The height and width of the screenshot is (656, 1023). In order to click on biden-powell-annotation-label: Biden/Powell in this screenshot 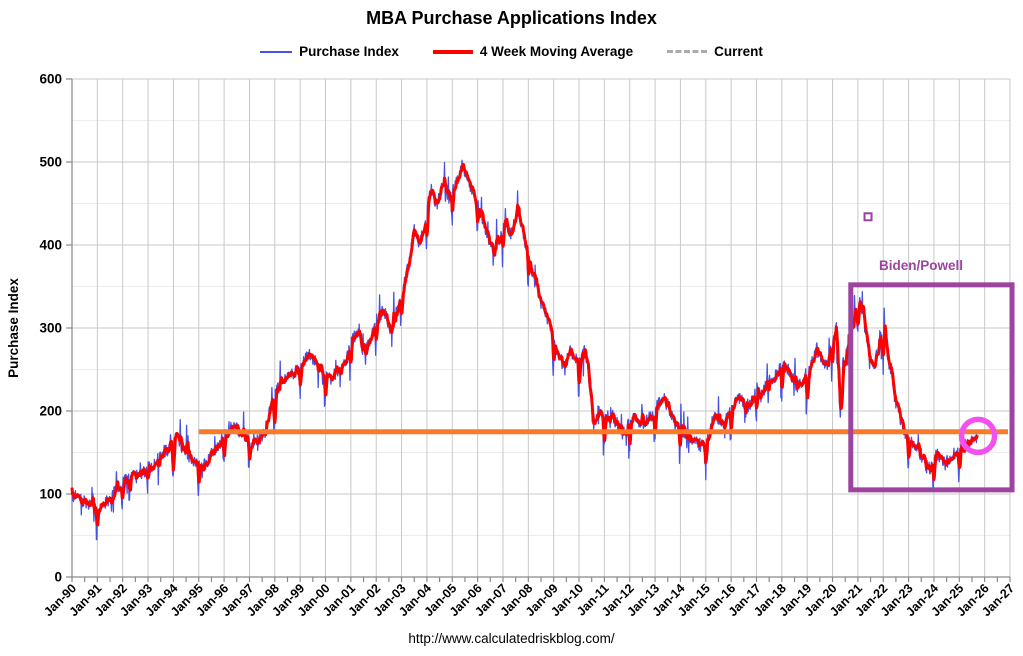, I will do `click(921, 265)`.